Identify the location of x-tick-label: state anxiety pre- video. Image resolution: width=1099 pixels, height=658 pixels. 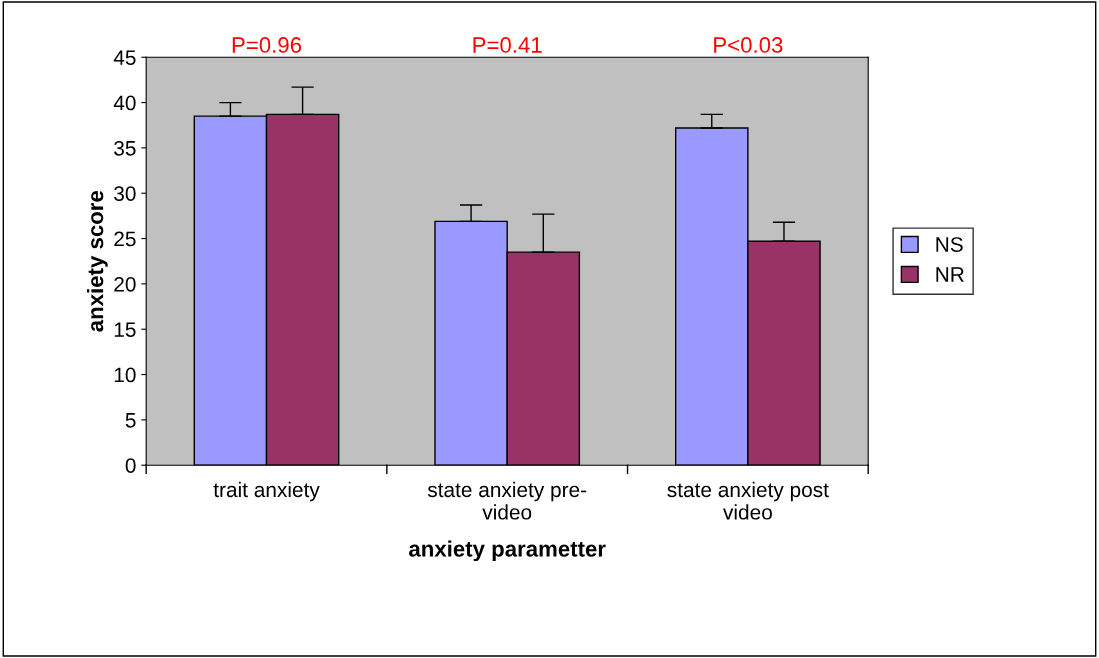
(507, 500).